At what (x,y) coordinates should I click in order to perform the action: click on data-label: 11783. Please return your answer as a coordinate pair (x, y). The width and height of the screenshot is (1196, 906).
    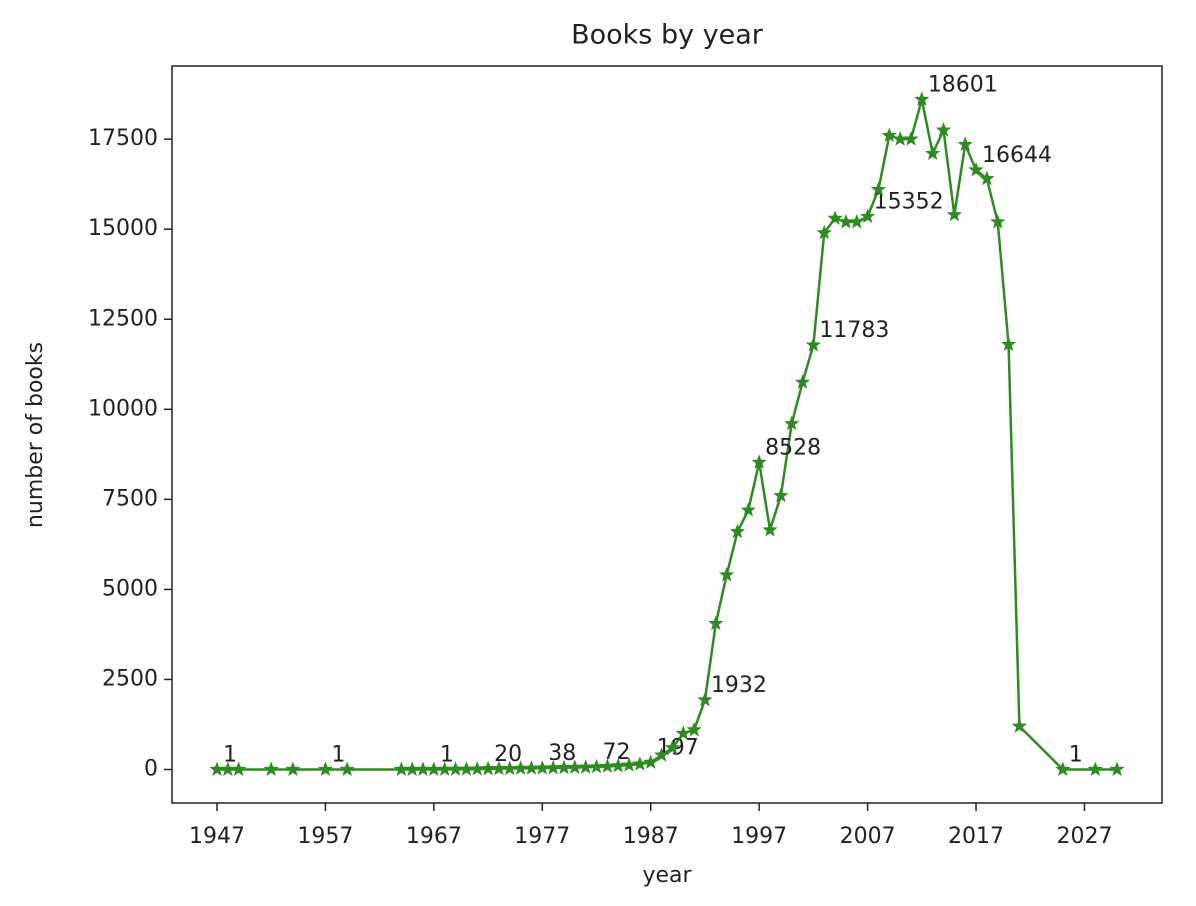
    Looking at the image, I should click on (854, 330).